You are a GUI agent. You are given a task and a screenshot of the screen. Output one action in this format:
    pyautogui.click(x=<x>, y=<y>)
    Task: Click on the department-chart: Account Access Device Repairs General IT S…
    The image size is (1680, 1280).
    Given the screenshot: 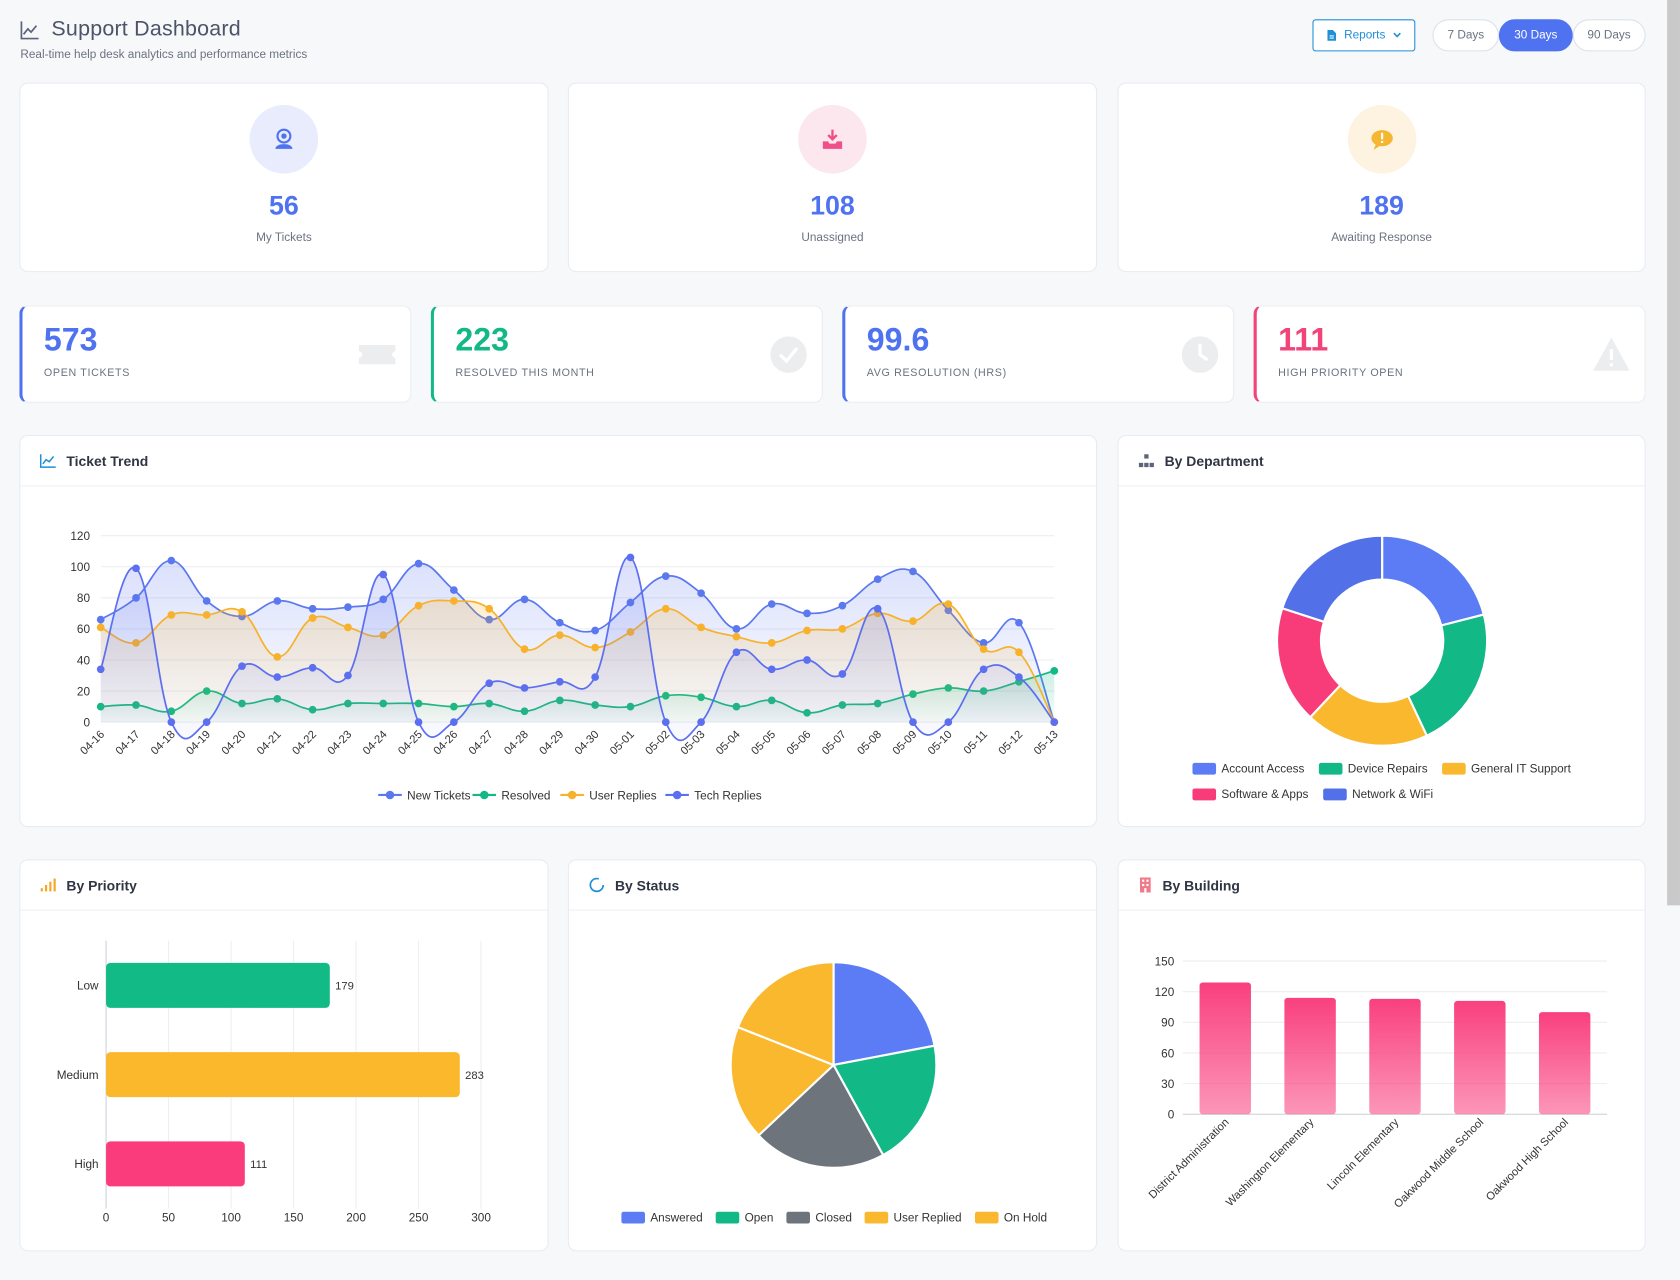 What is the action you would take?
    pyautogui.click(x=1382, y=667)
    